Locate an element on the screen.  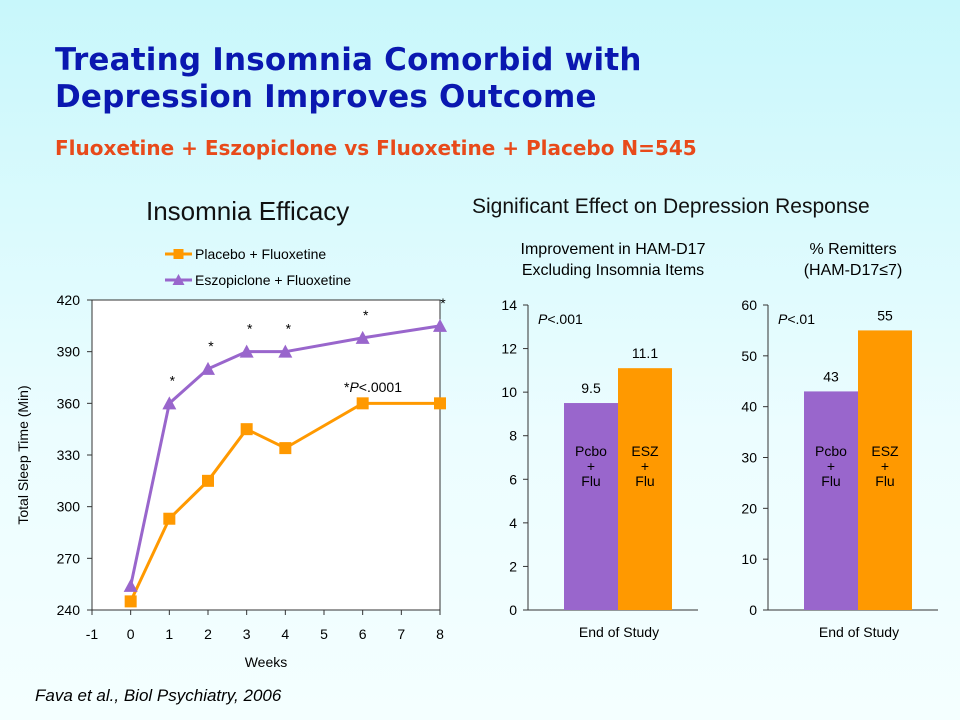
remit-title-line-2: (HAM-D17≤7) is located at coordinates (853, 270).